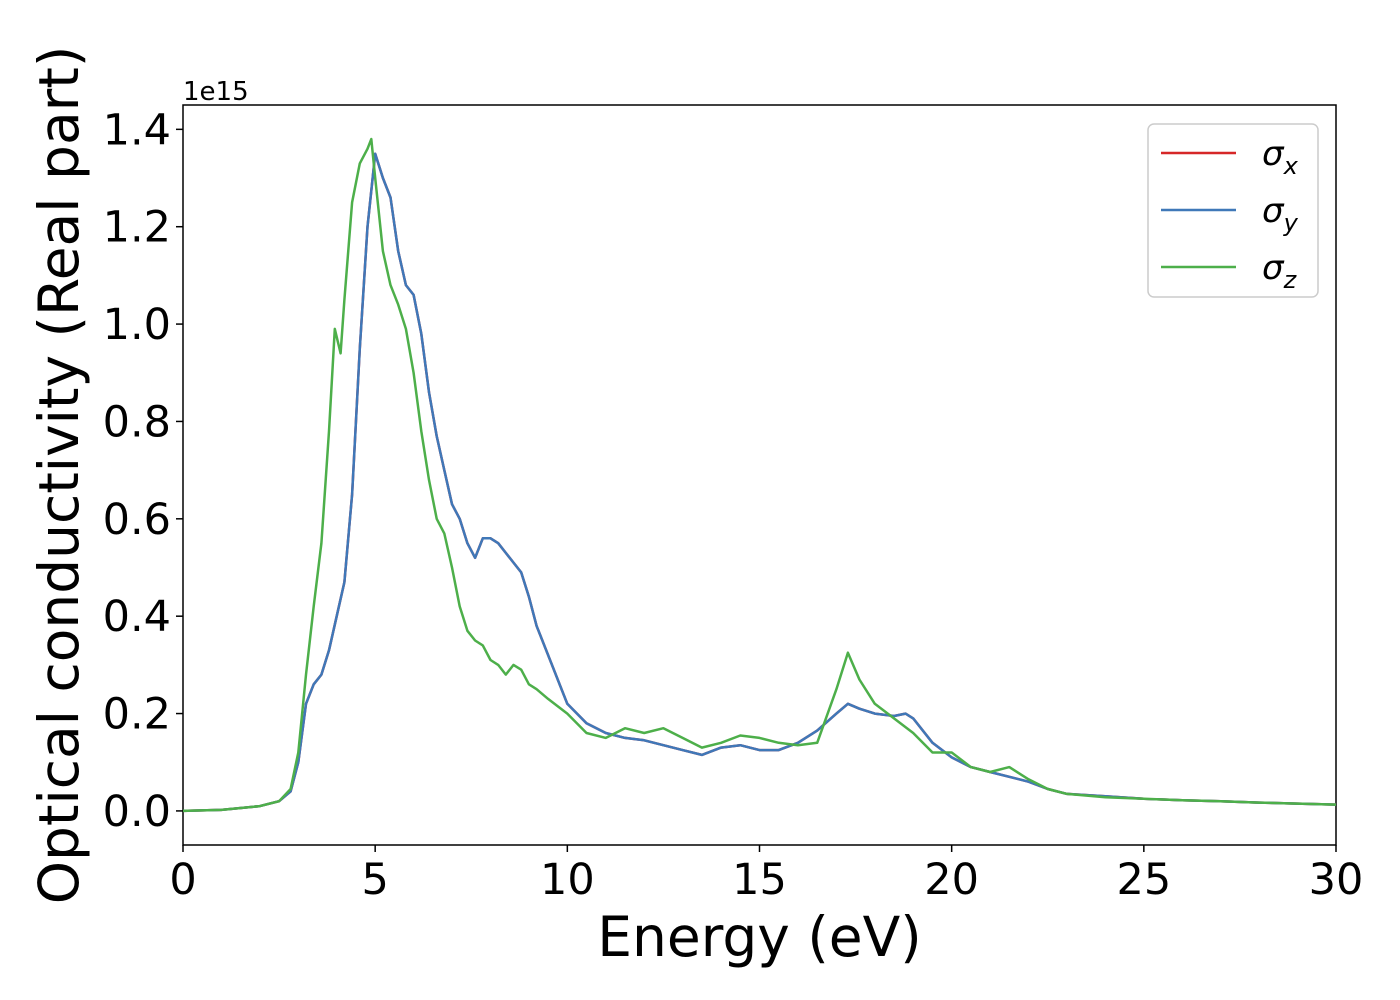 This screenshot has height=1000, width=1400. Describe the element at coordinates (137, 422) in the screenshot. I see `y-tick-label: 0.8` at that location.